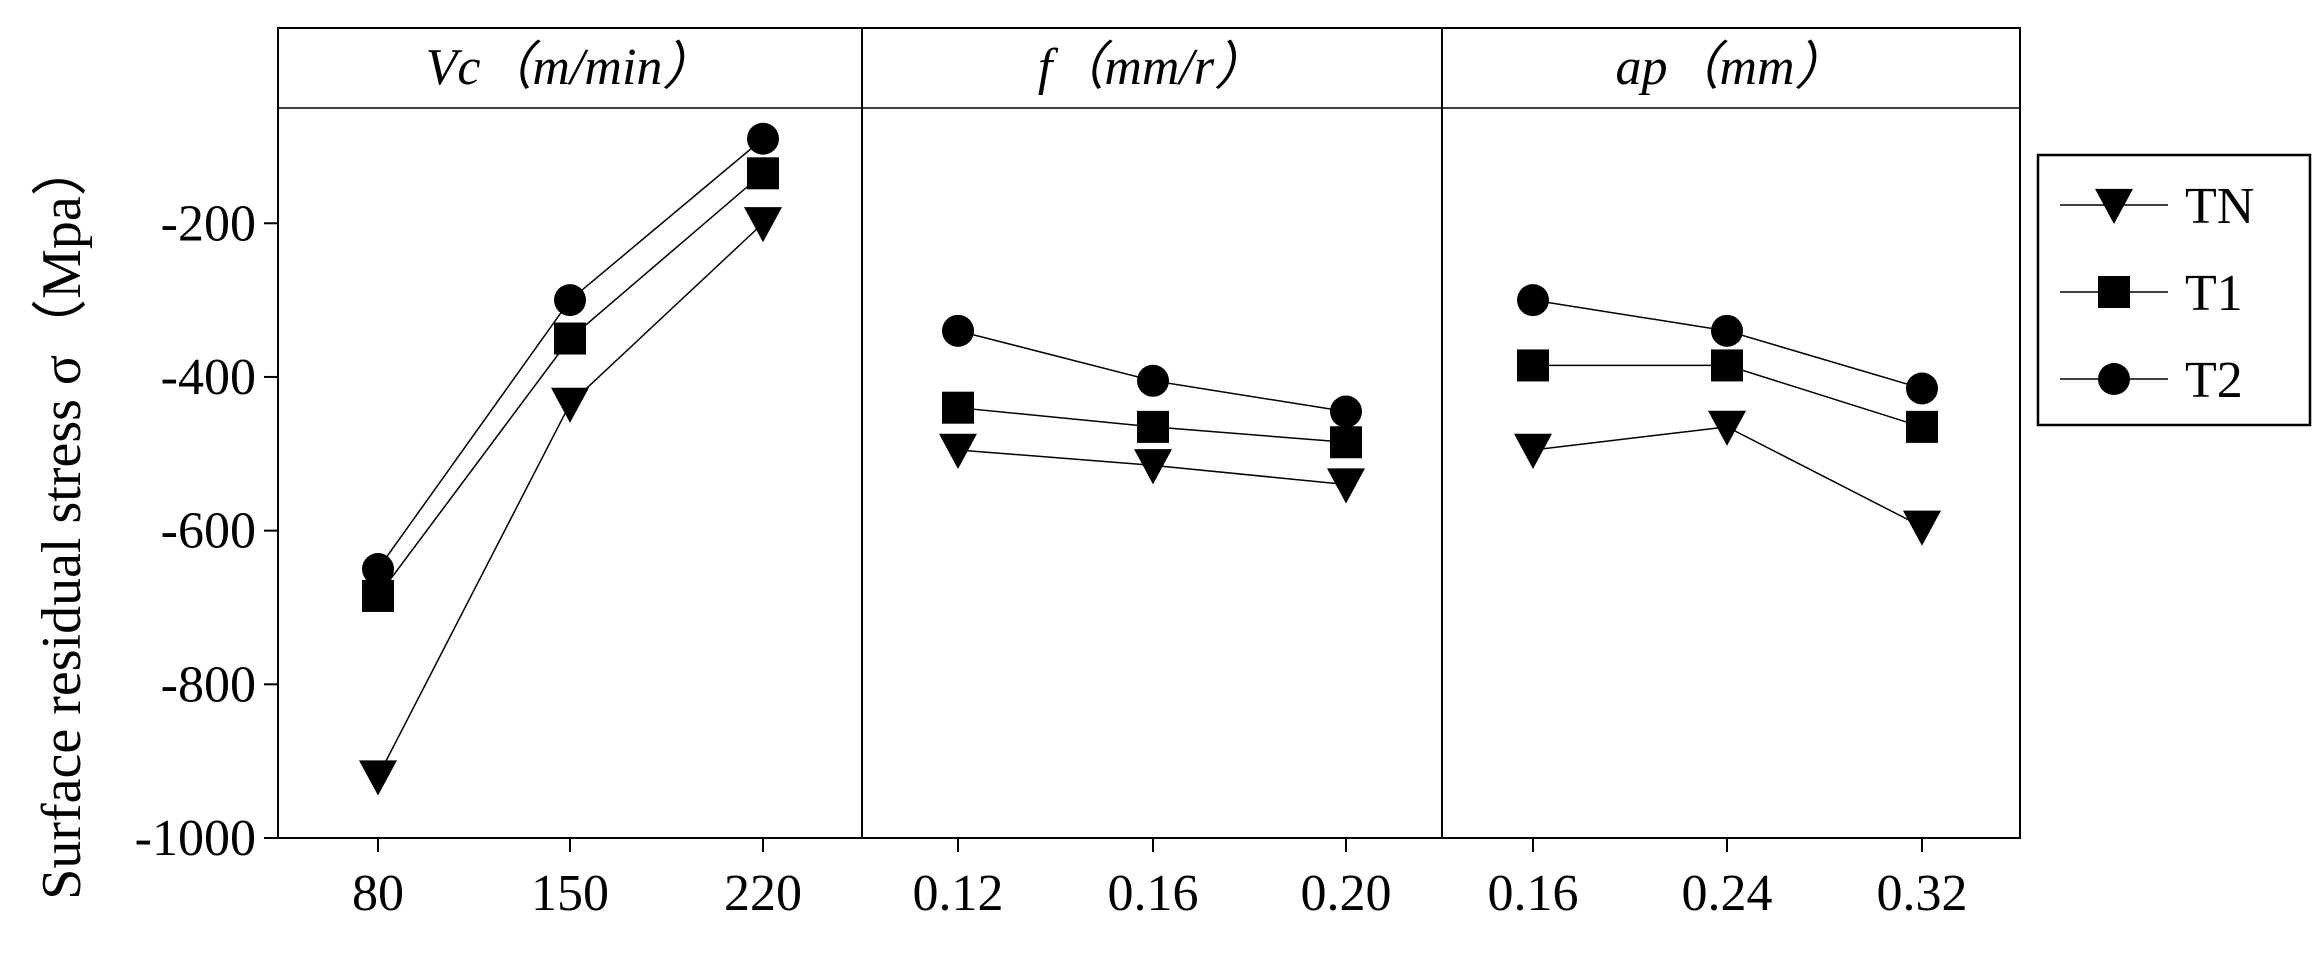 This screenshot has height=973, width=2320. What do you see at coordinates (378, 893) in the screenshot?
I see `x-tick-label: 80` at bounding box center [378, 893].